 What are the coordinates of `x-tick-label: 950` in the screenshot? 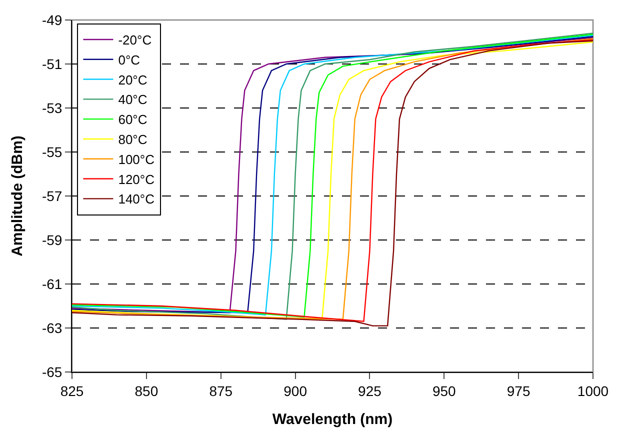 It's located at (444, 390).